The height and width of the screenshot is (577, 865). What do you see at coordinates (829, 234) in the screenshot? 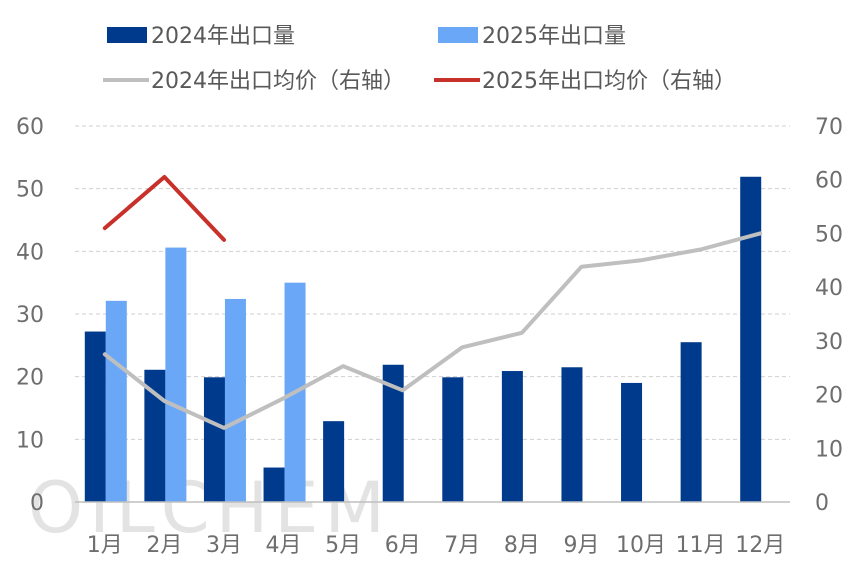
I see `y-right-tick-label: 50` at bounding box center [829, 234].